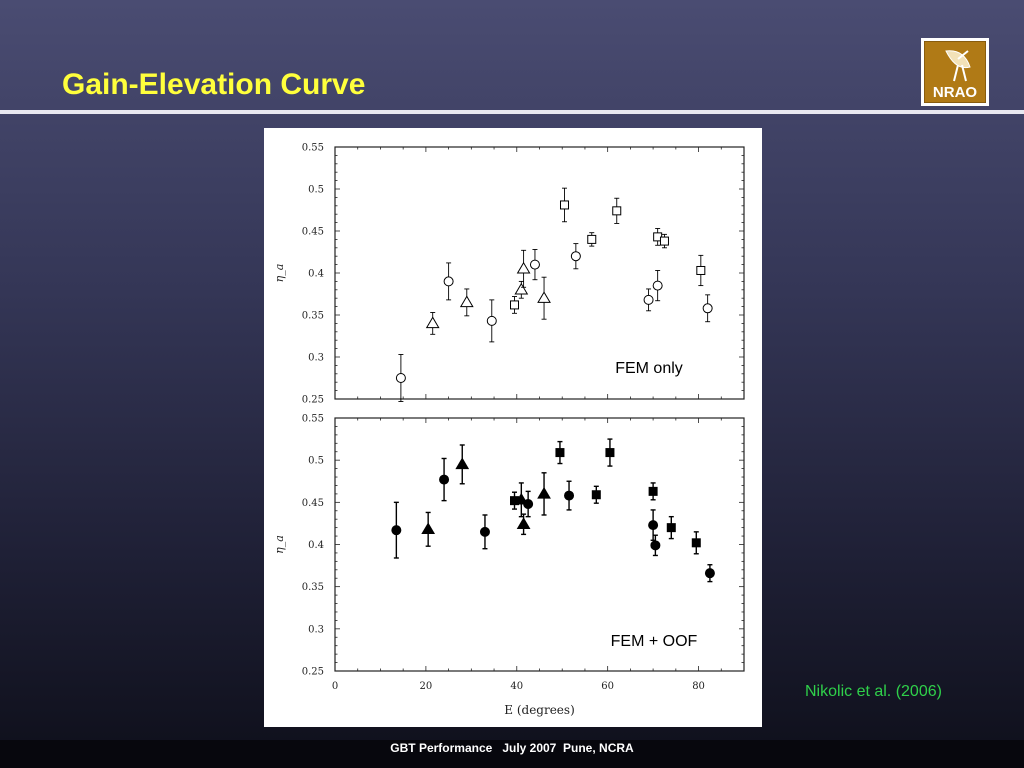 This screenshot has height=768, width=1024. Describe the element at coordinates (955, 92) in the screenshot. I see `logo-text: NRAO` at that location.